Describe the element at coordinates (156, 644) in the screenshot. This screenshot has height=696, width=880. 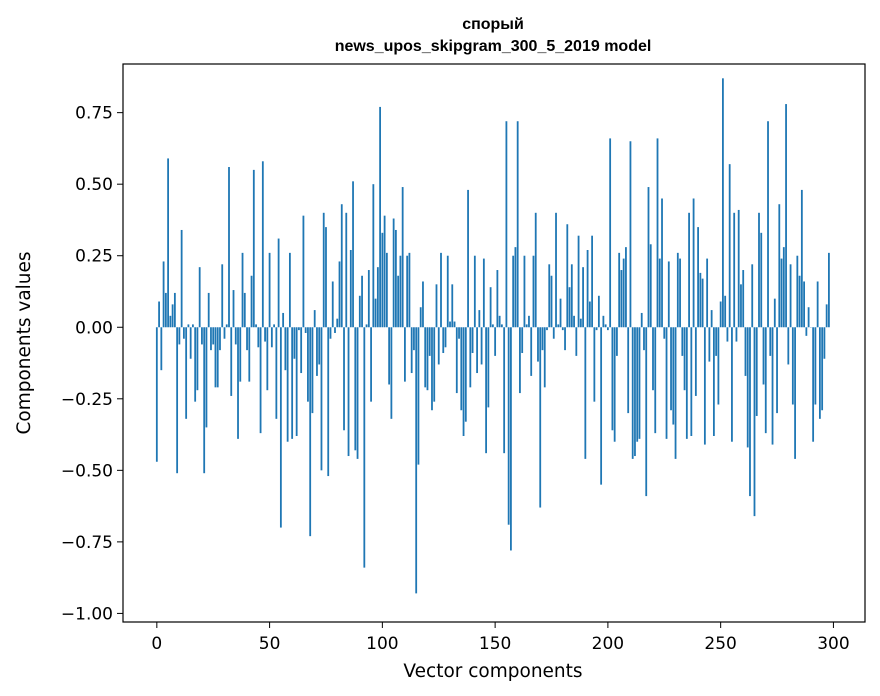
I see `x-tick-label: 0` at that location.